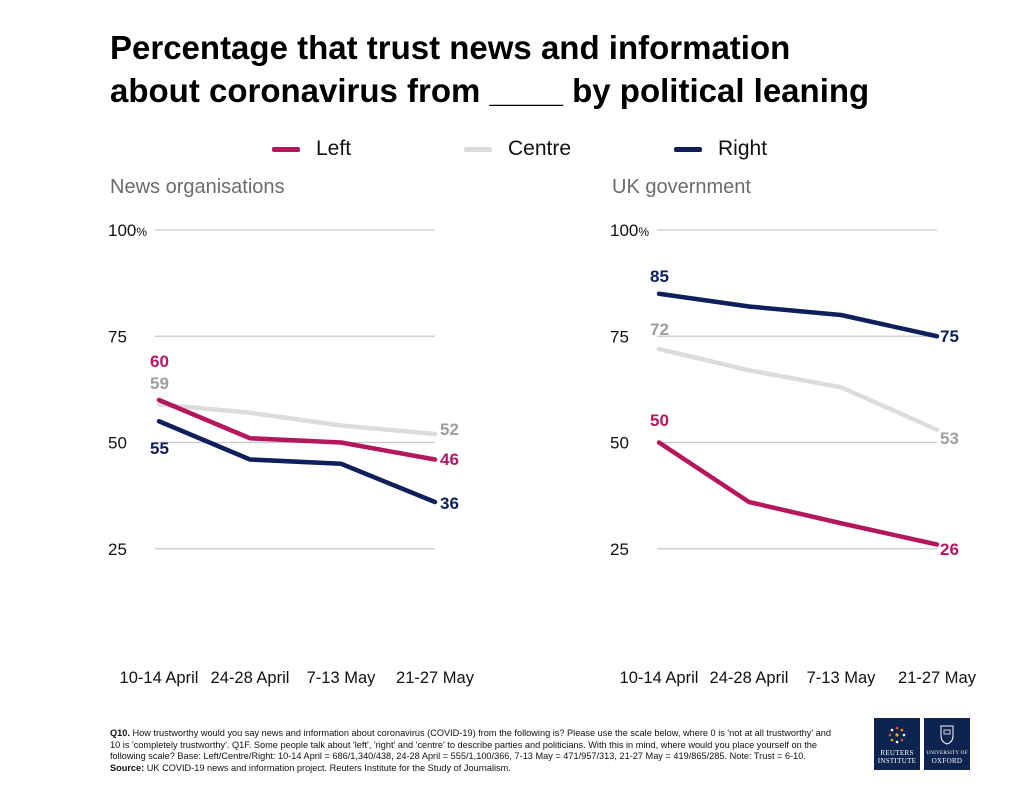 The image size is (1024, 795). Describe the element at coordinates (947, 761) in the screenshot. I see `oxford-logo-main-text: OXFORD` at that location.